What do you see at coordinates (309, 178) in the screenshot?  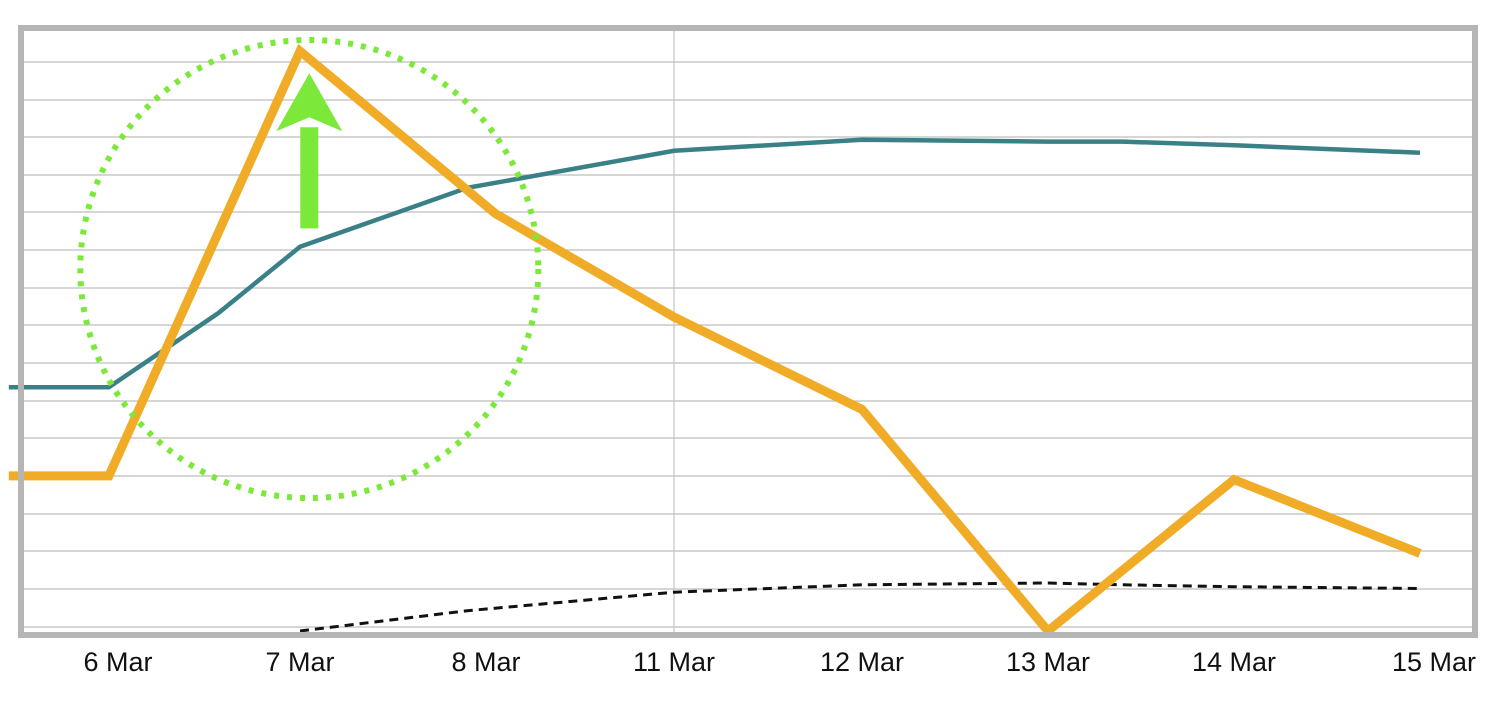 I see `arrow-shaft` at bounding box center [309, 178].